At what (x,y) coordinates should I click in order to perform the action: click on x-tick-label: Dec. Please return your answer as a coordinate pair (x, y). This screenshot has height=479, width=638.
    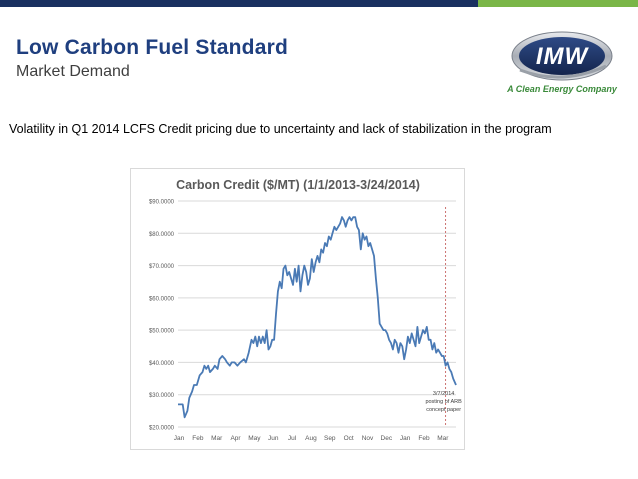
    Looking at the image, I should click on (387, 438).